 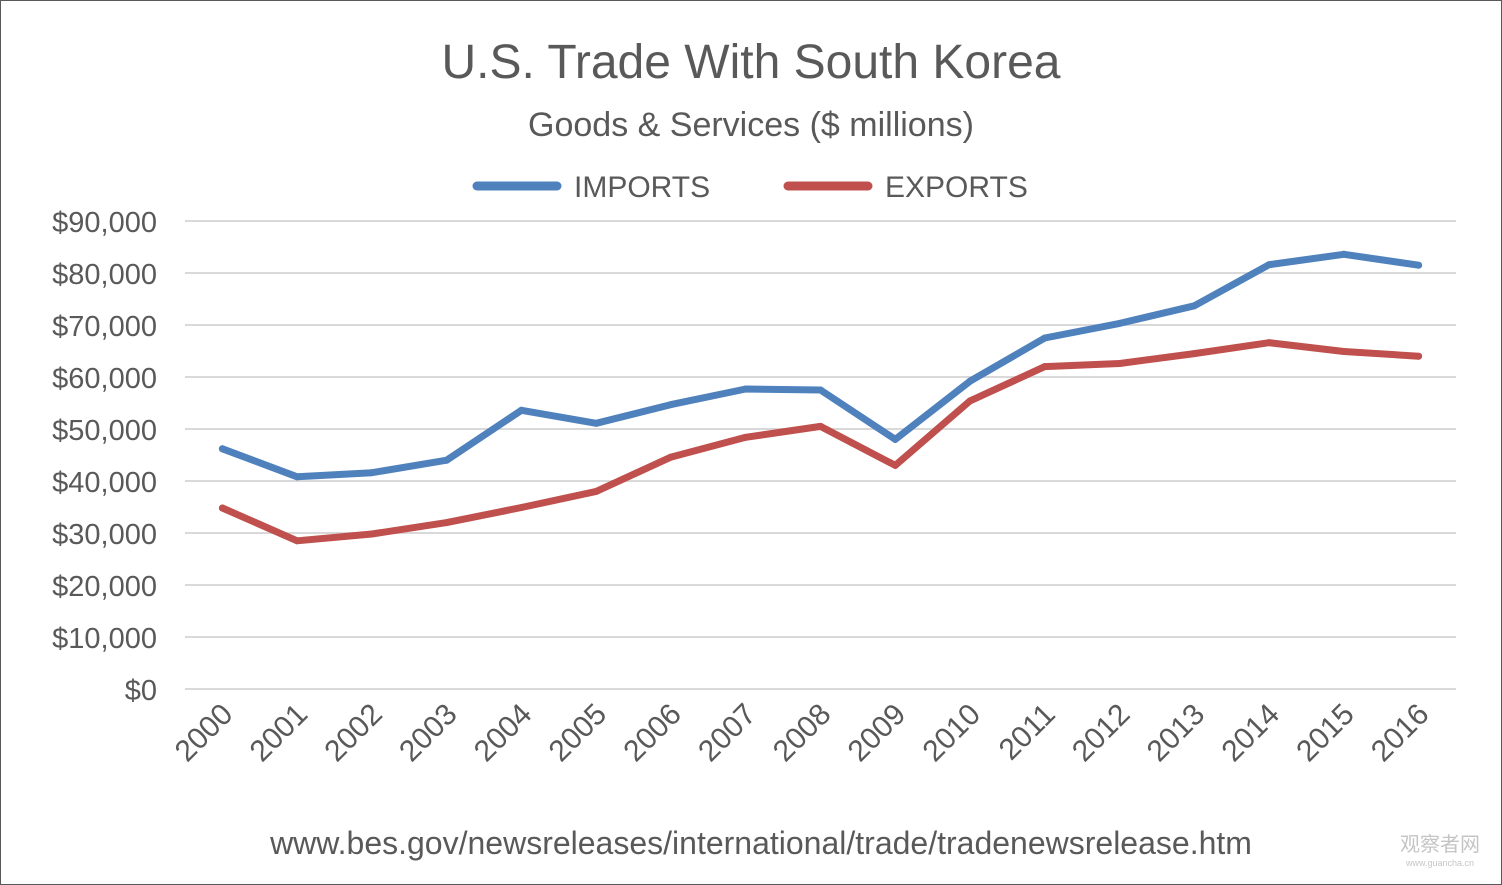 I want to click on legend: IMPORTS EXPORTS, so click(x=750, y=187).